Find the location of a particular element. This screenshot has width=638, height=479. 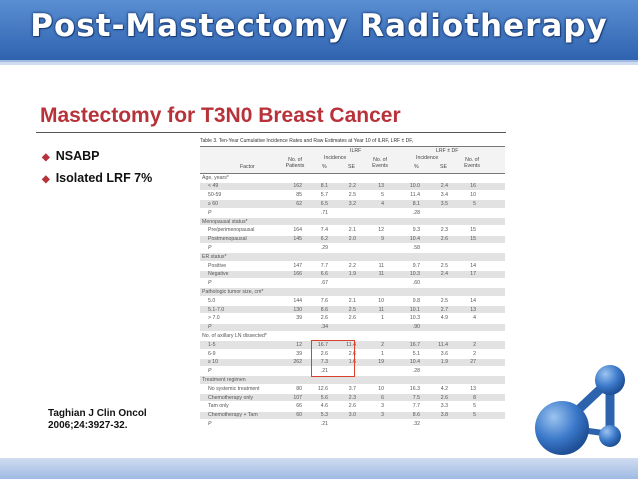

table-cell: 1 is located at coordinates (382, 318).